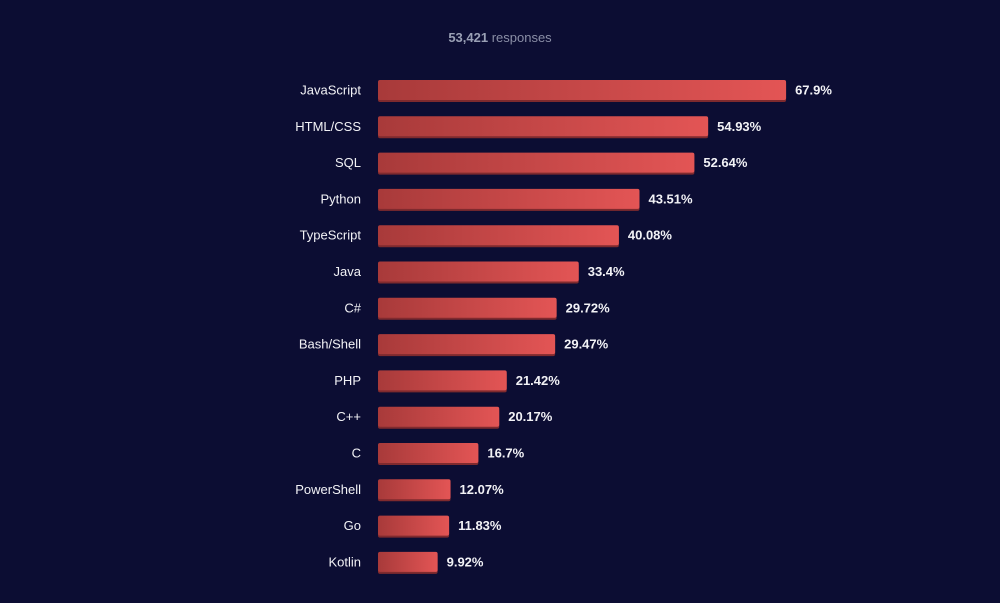  What do you see at coordinates (352, 307) in the screenshot?
I see `category-label-csharp: C#` at bounding box center [352, 307].